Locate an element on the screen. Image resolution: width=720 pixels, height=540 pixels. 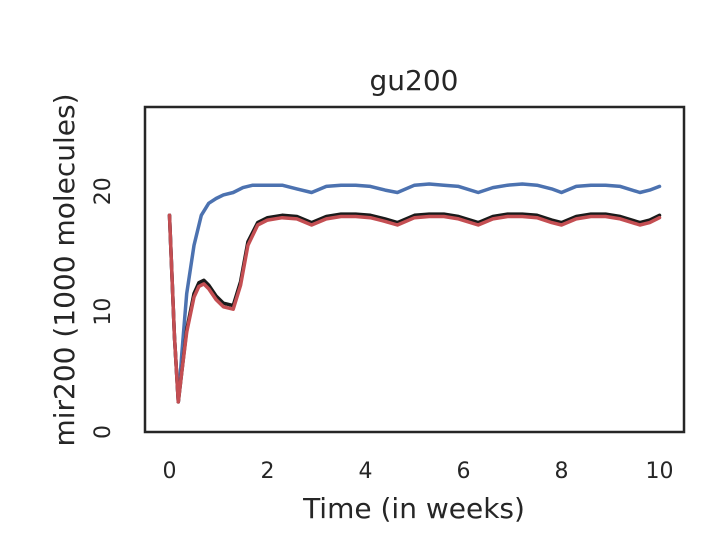
y-axis-label: mir200 (1000 molecules) is located at coordinates (64, 269).